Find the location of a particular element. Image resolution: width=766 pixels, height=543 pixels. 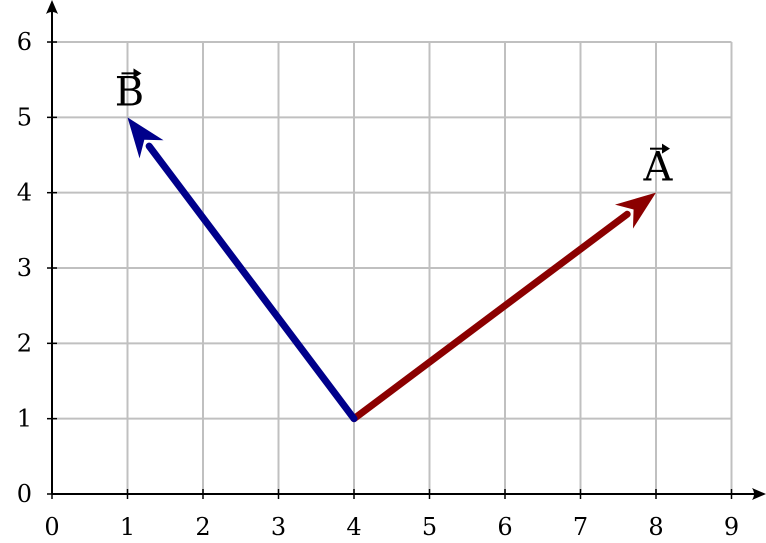

x-tick-label: 9 is located at coordinates (731, 527).